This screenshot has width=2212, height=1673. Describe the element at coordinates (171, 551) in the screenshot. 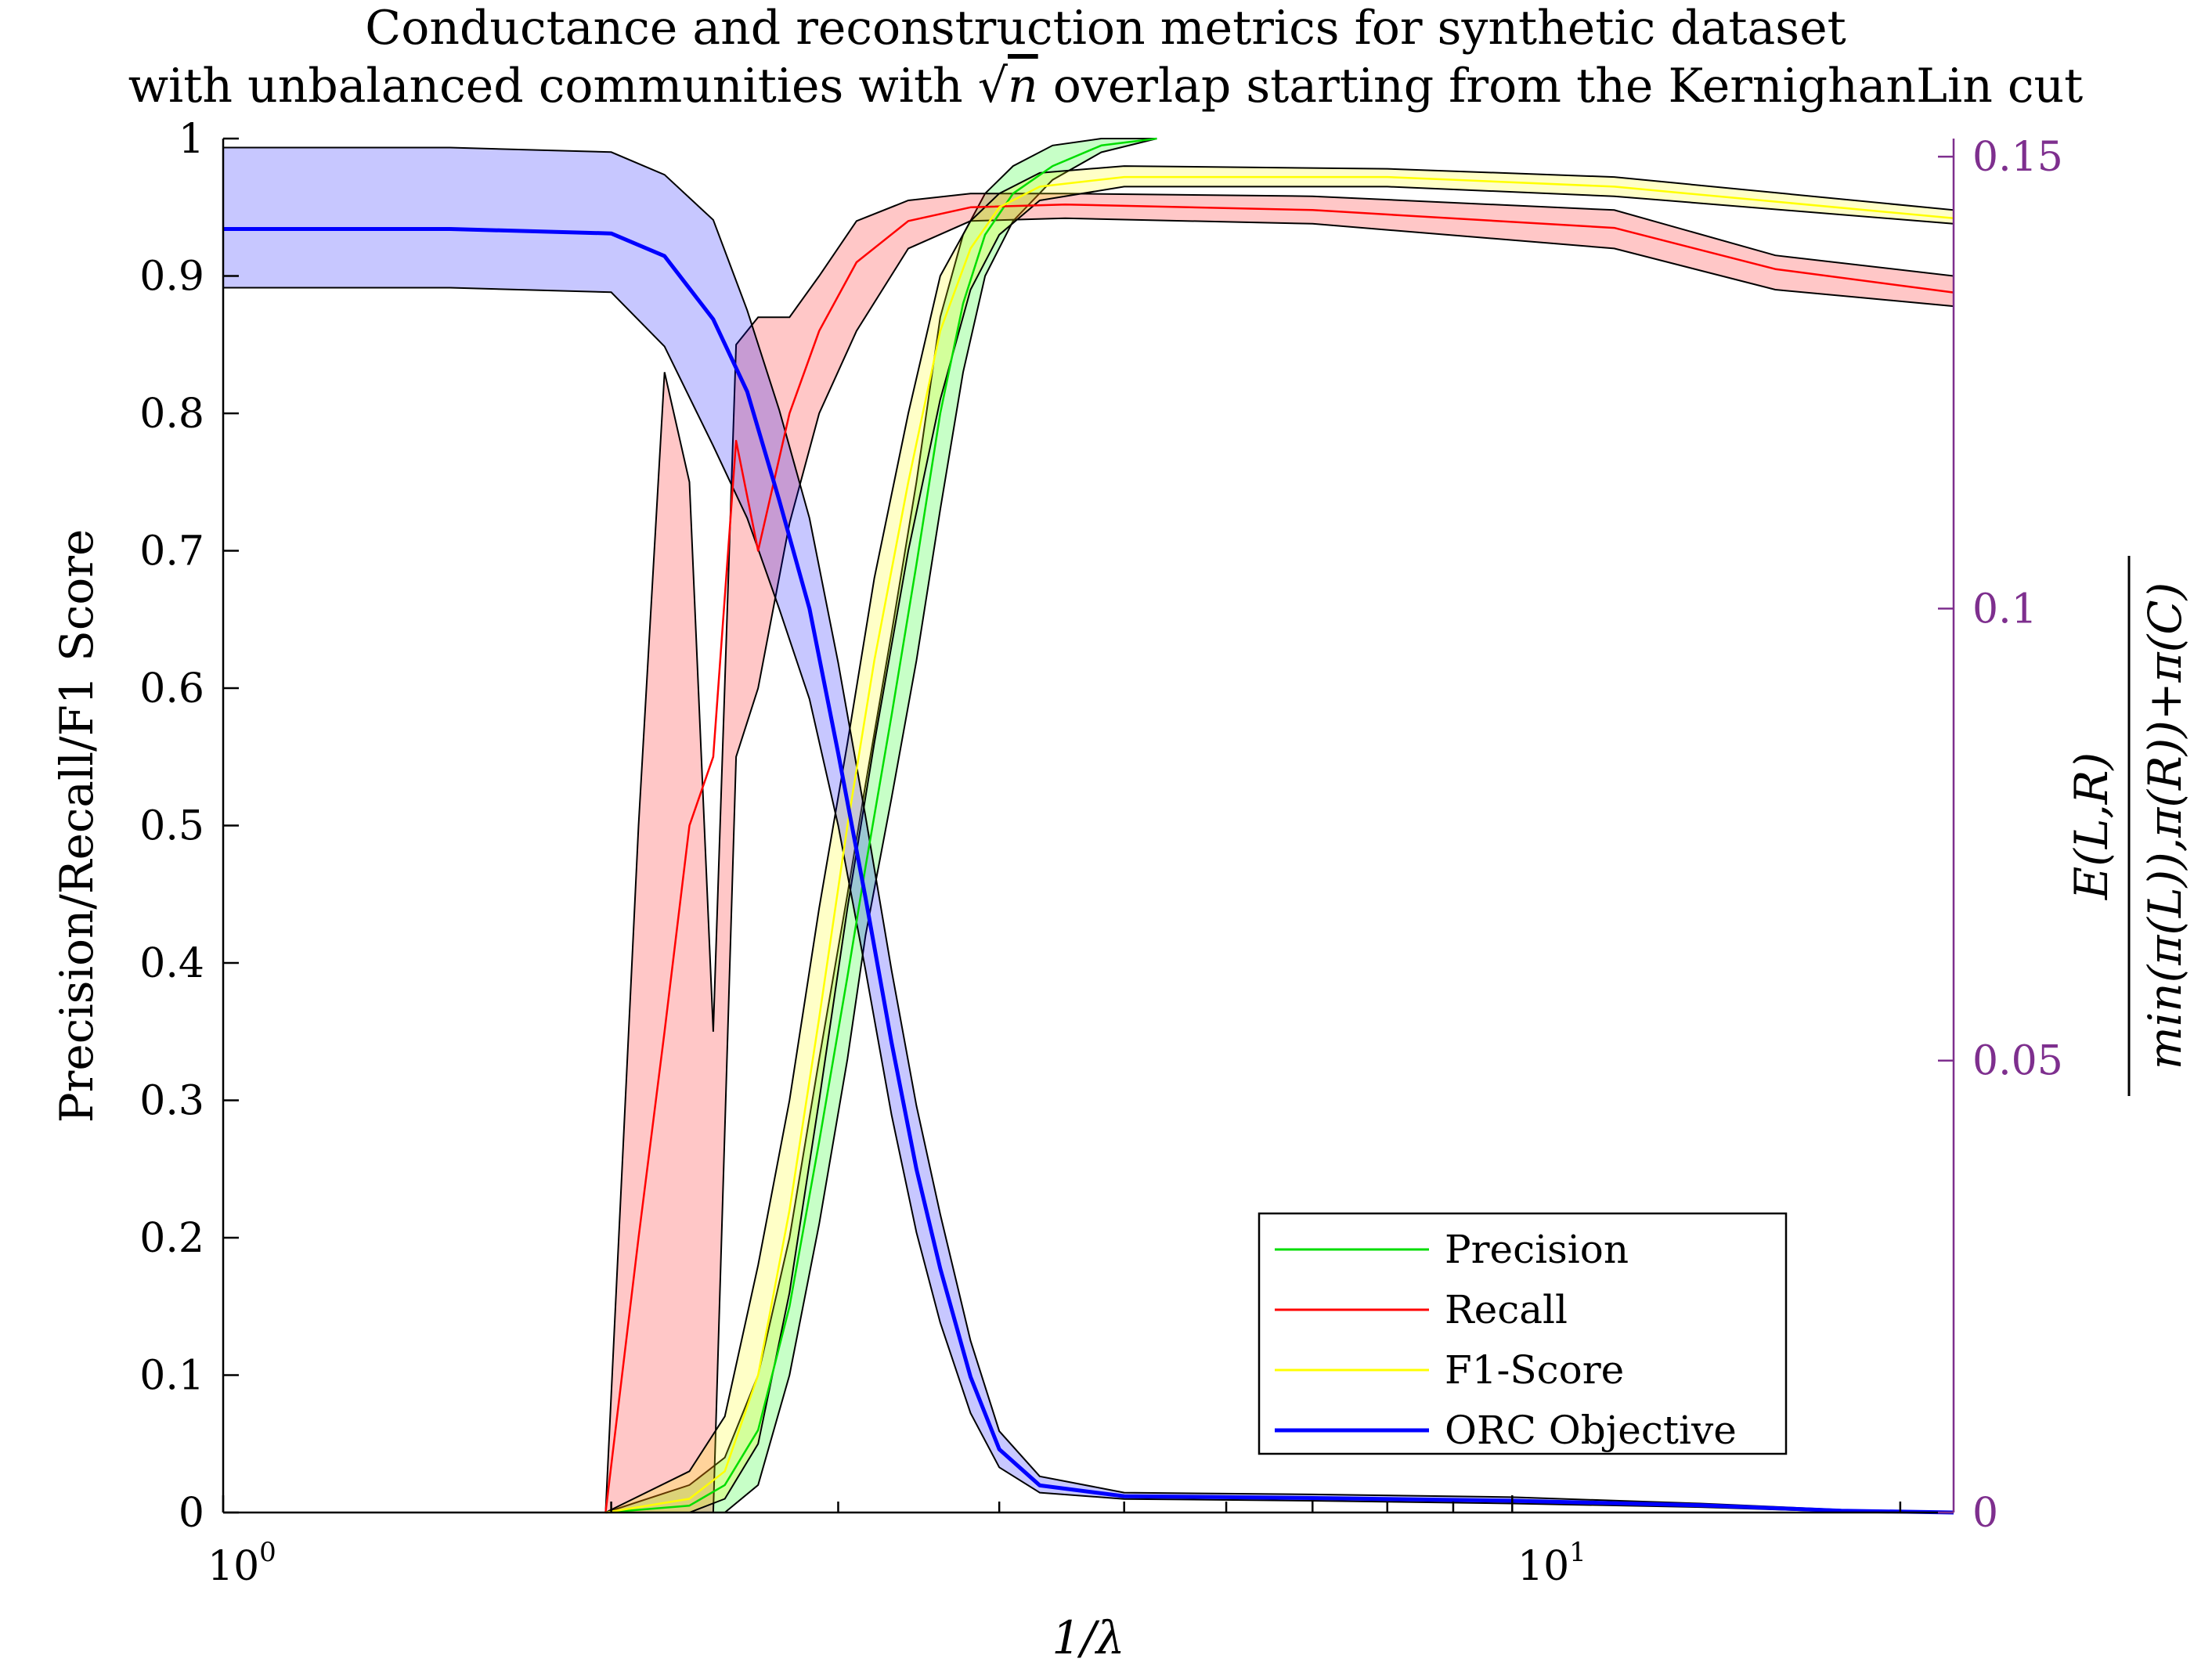

I see `y-left-tick-label: 0.7` at that location.